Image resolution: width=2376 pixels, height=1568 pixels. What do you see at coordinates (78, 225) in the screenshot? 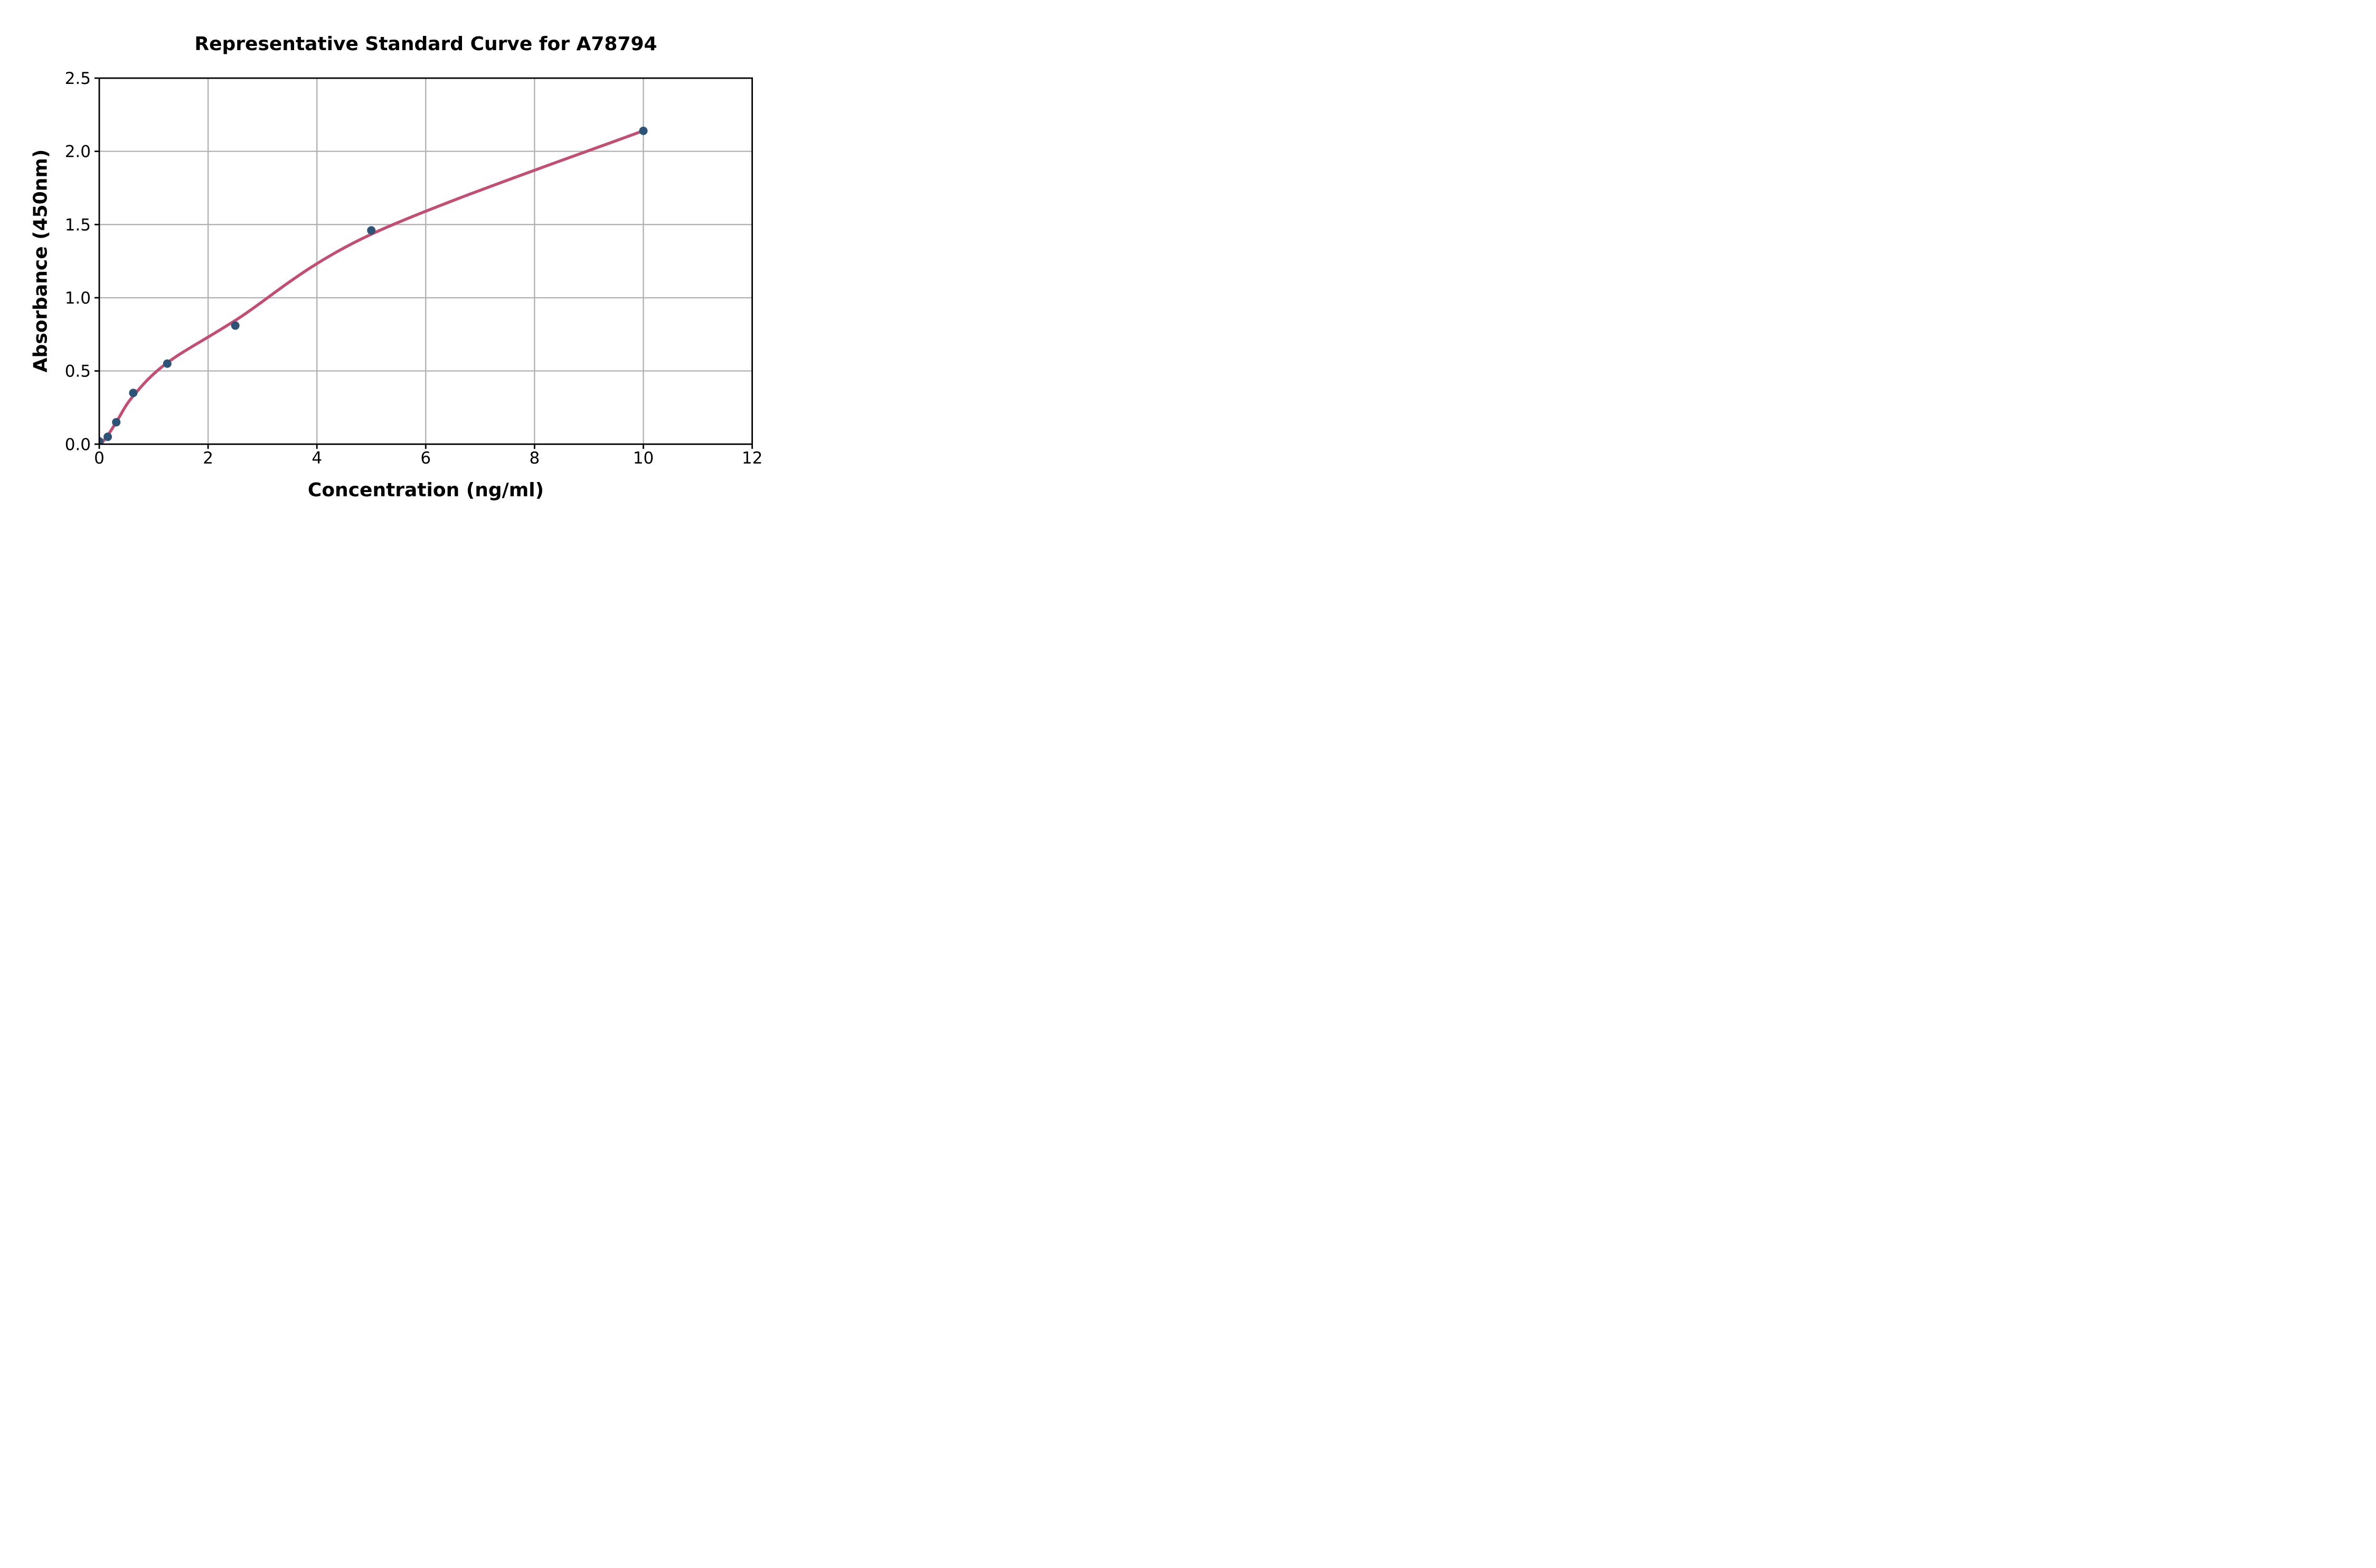
I see `y-tick-label: 1.5` at bounding box center [78, 225].